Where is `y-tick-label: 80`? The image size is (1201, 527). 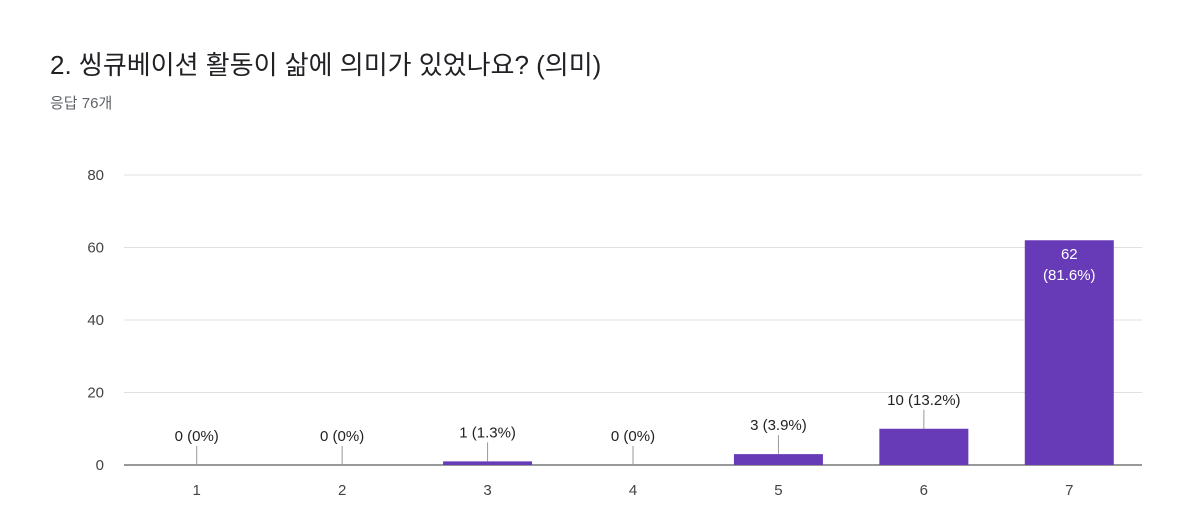 y-tick-label: 80 is located at coordinates (95, 175).